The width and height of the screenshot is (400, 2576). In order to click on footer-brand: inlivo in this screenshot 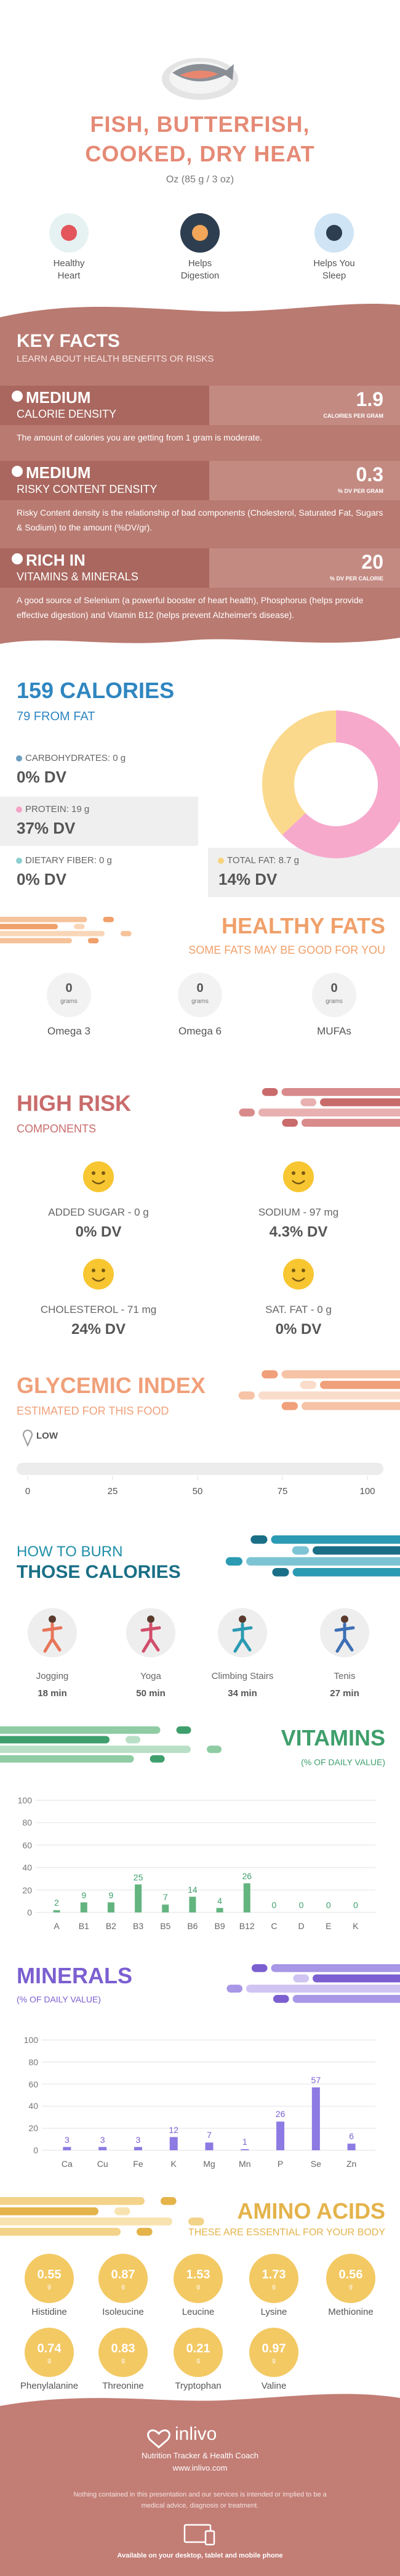, I will do `click(196, 2434)`.